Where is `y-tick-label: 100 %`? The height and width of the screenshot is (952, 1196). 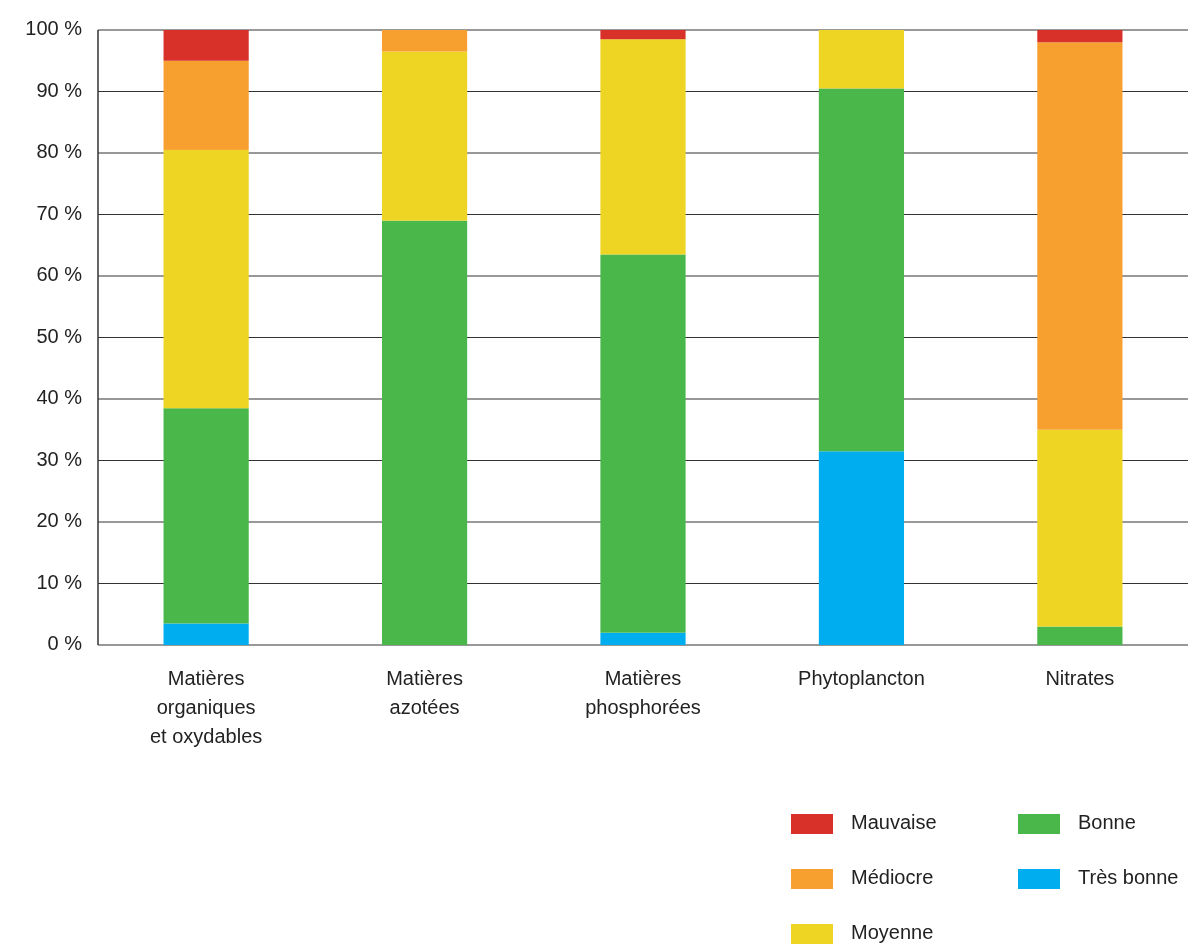
y-tick-label: 100 % is located at coordinates (54, 28).